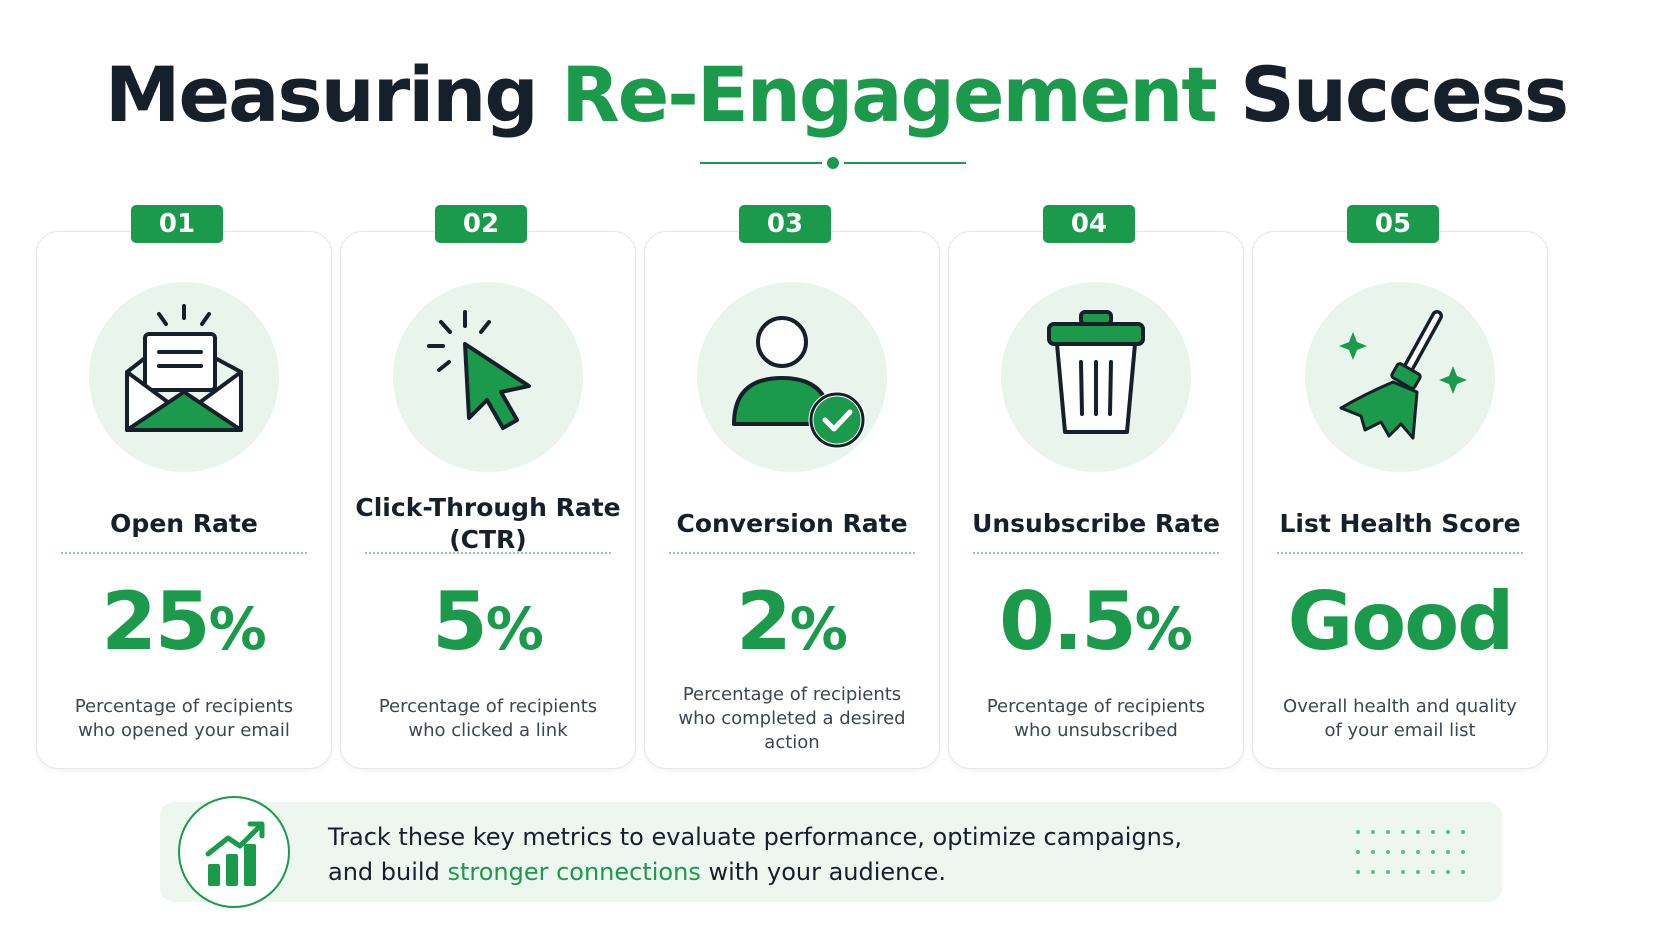  Describe the element at coordinates (1096, 377) in the screenshot. I see `trash-icon` at that location.